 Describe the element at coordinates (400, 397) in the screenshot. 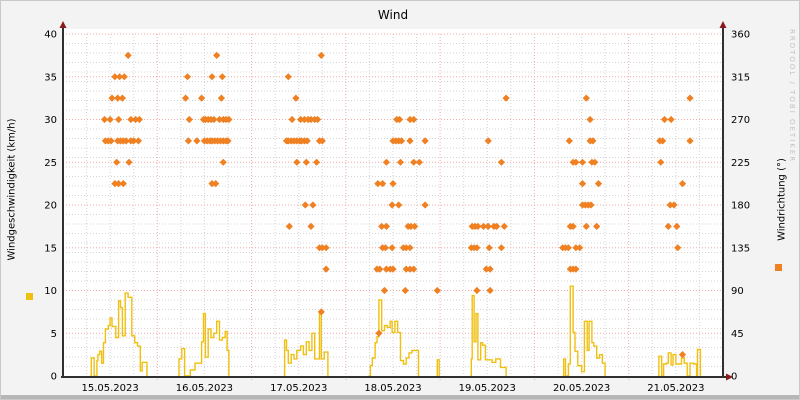

I see `window-bottom-edge` at that location.